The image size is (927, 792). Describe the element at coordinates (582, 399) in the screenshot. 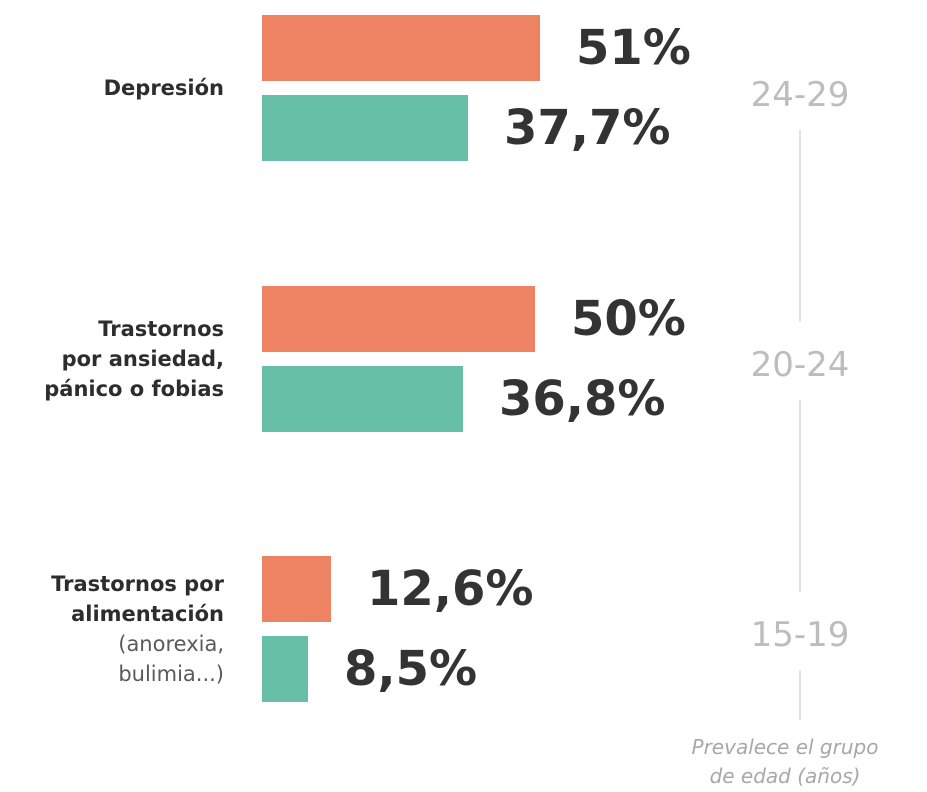

I see `value-label: 36,8%` at that location.